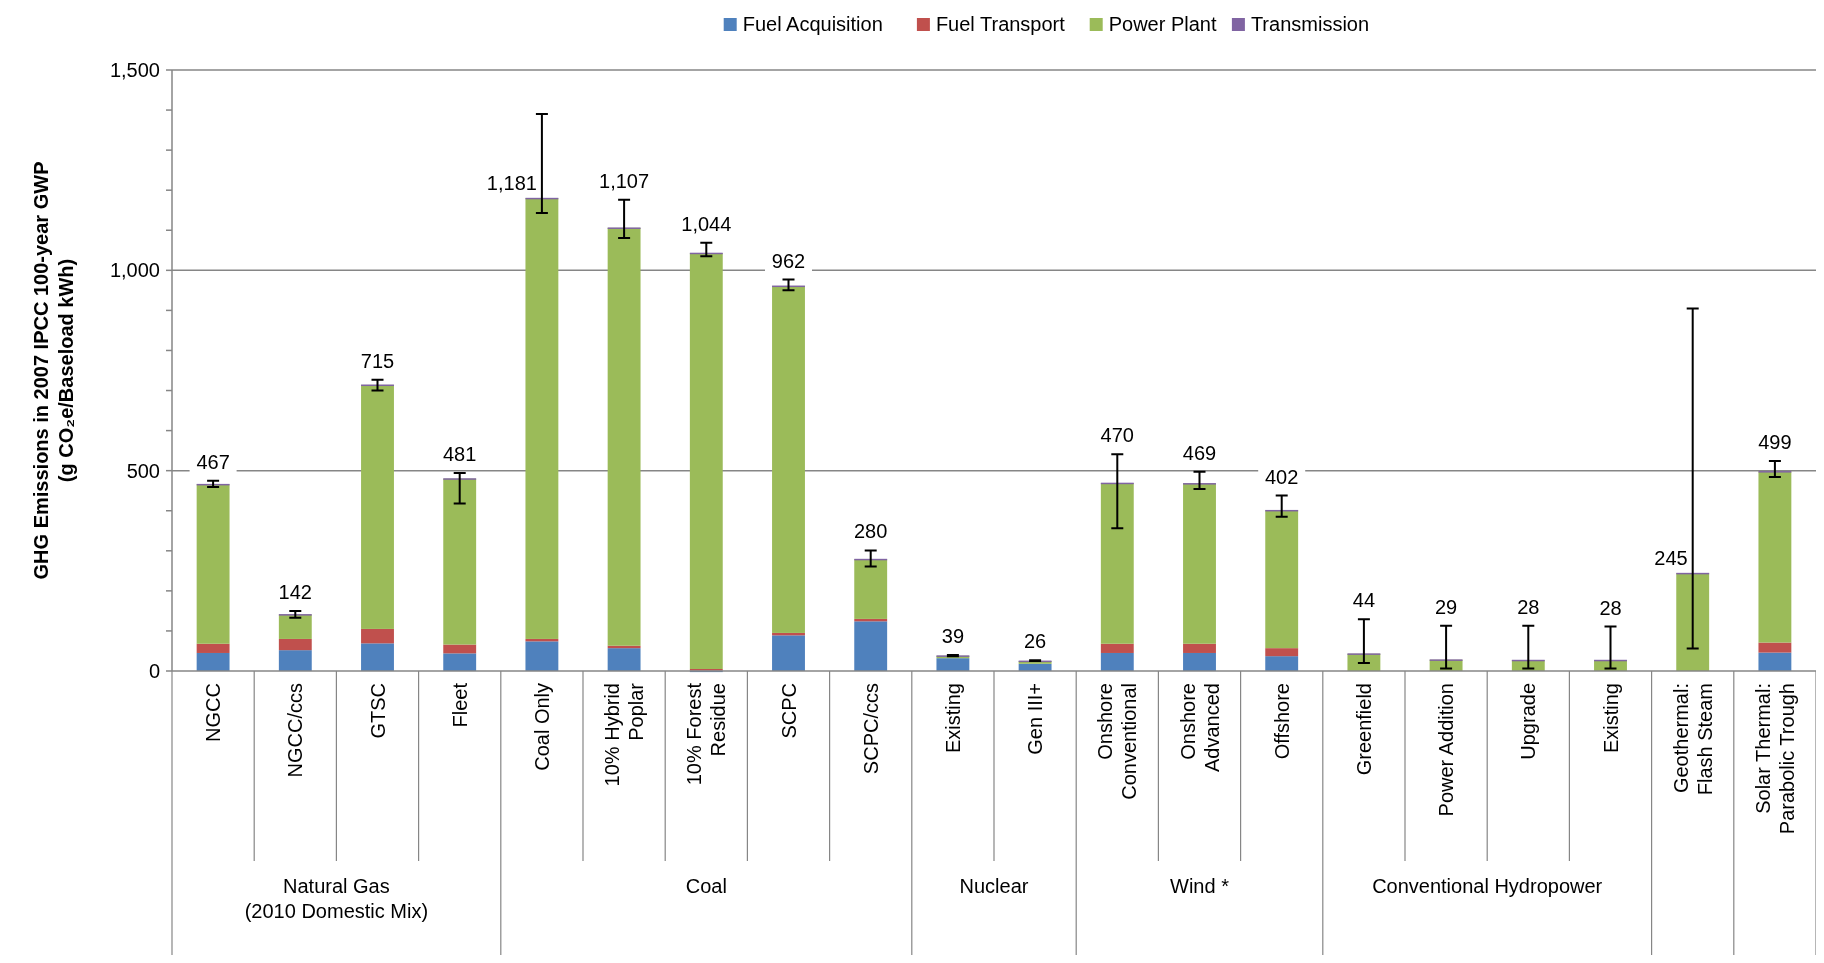 Image resolution: width=1824 pixels, height=963 pixels. Describe the element at coordinates (1000, 24) in the screenshot. I see `legend-label: Fuel Transport` at that location.